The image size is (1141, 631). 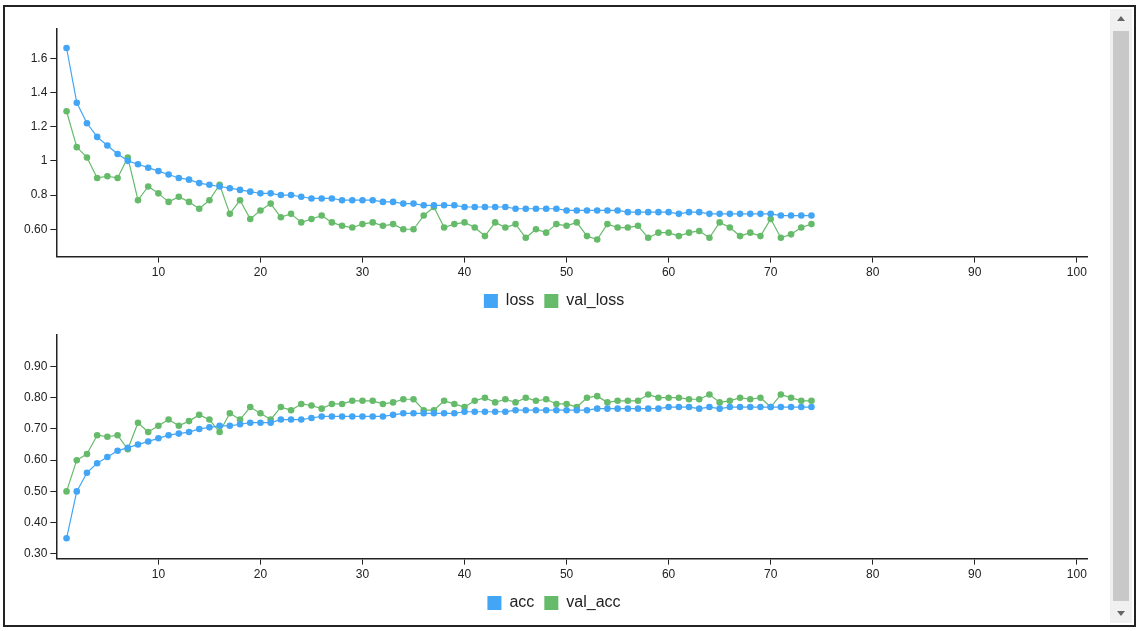 I want to click on y-tick-label: 1.6, so click(x=39, y=57).